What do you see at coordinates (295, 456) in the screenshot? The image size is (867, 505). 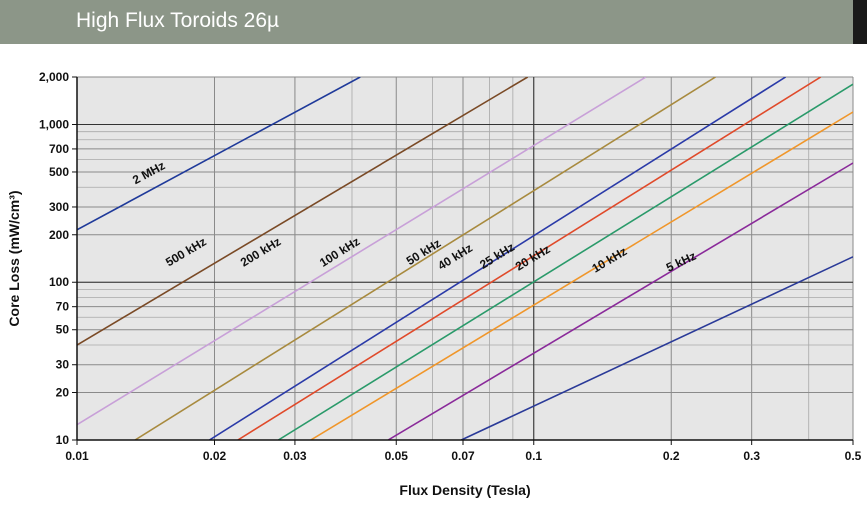 I see `x-tick-label: 0.03` at bounding box center [295, 456].